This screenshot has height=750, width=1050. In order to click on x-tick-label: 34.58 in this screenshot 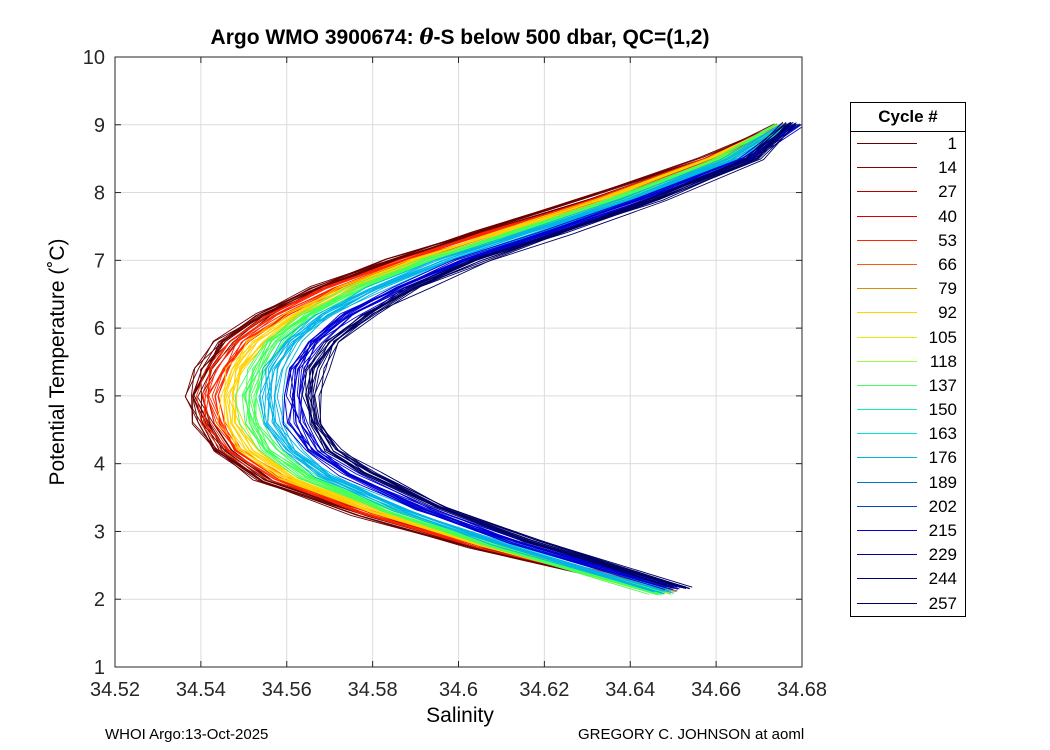, I will do `click(373, 690)`.